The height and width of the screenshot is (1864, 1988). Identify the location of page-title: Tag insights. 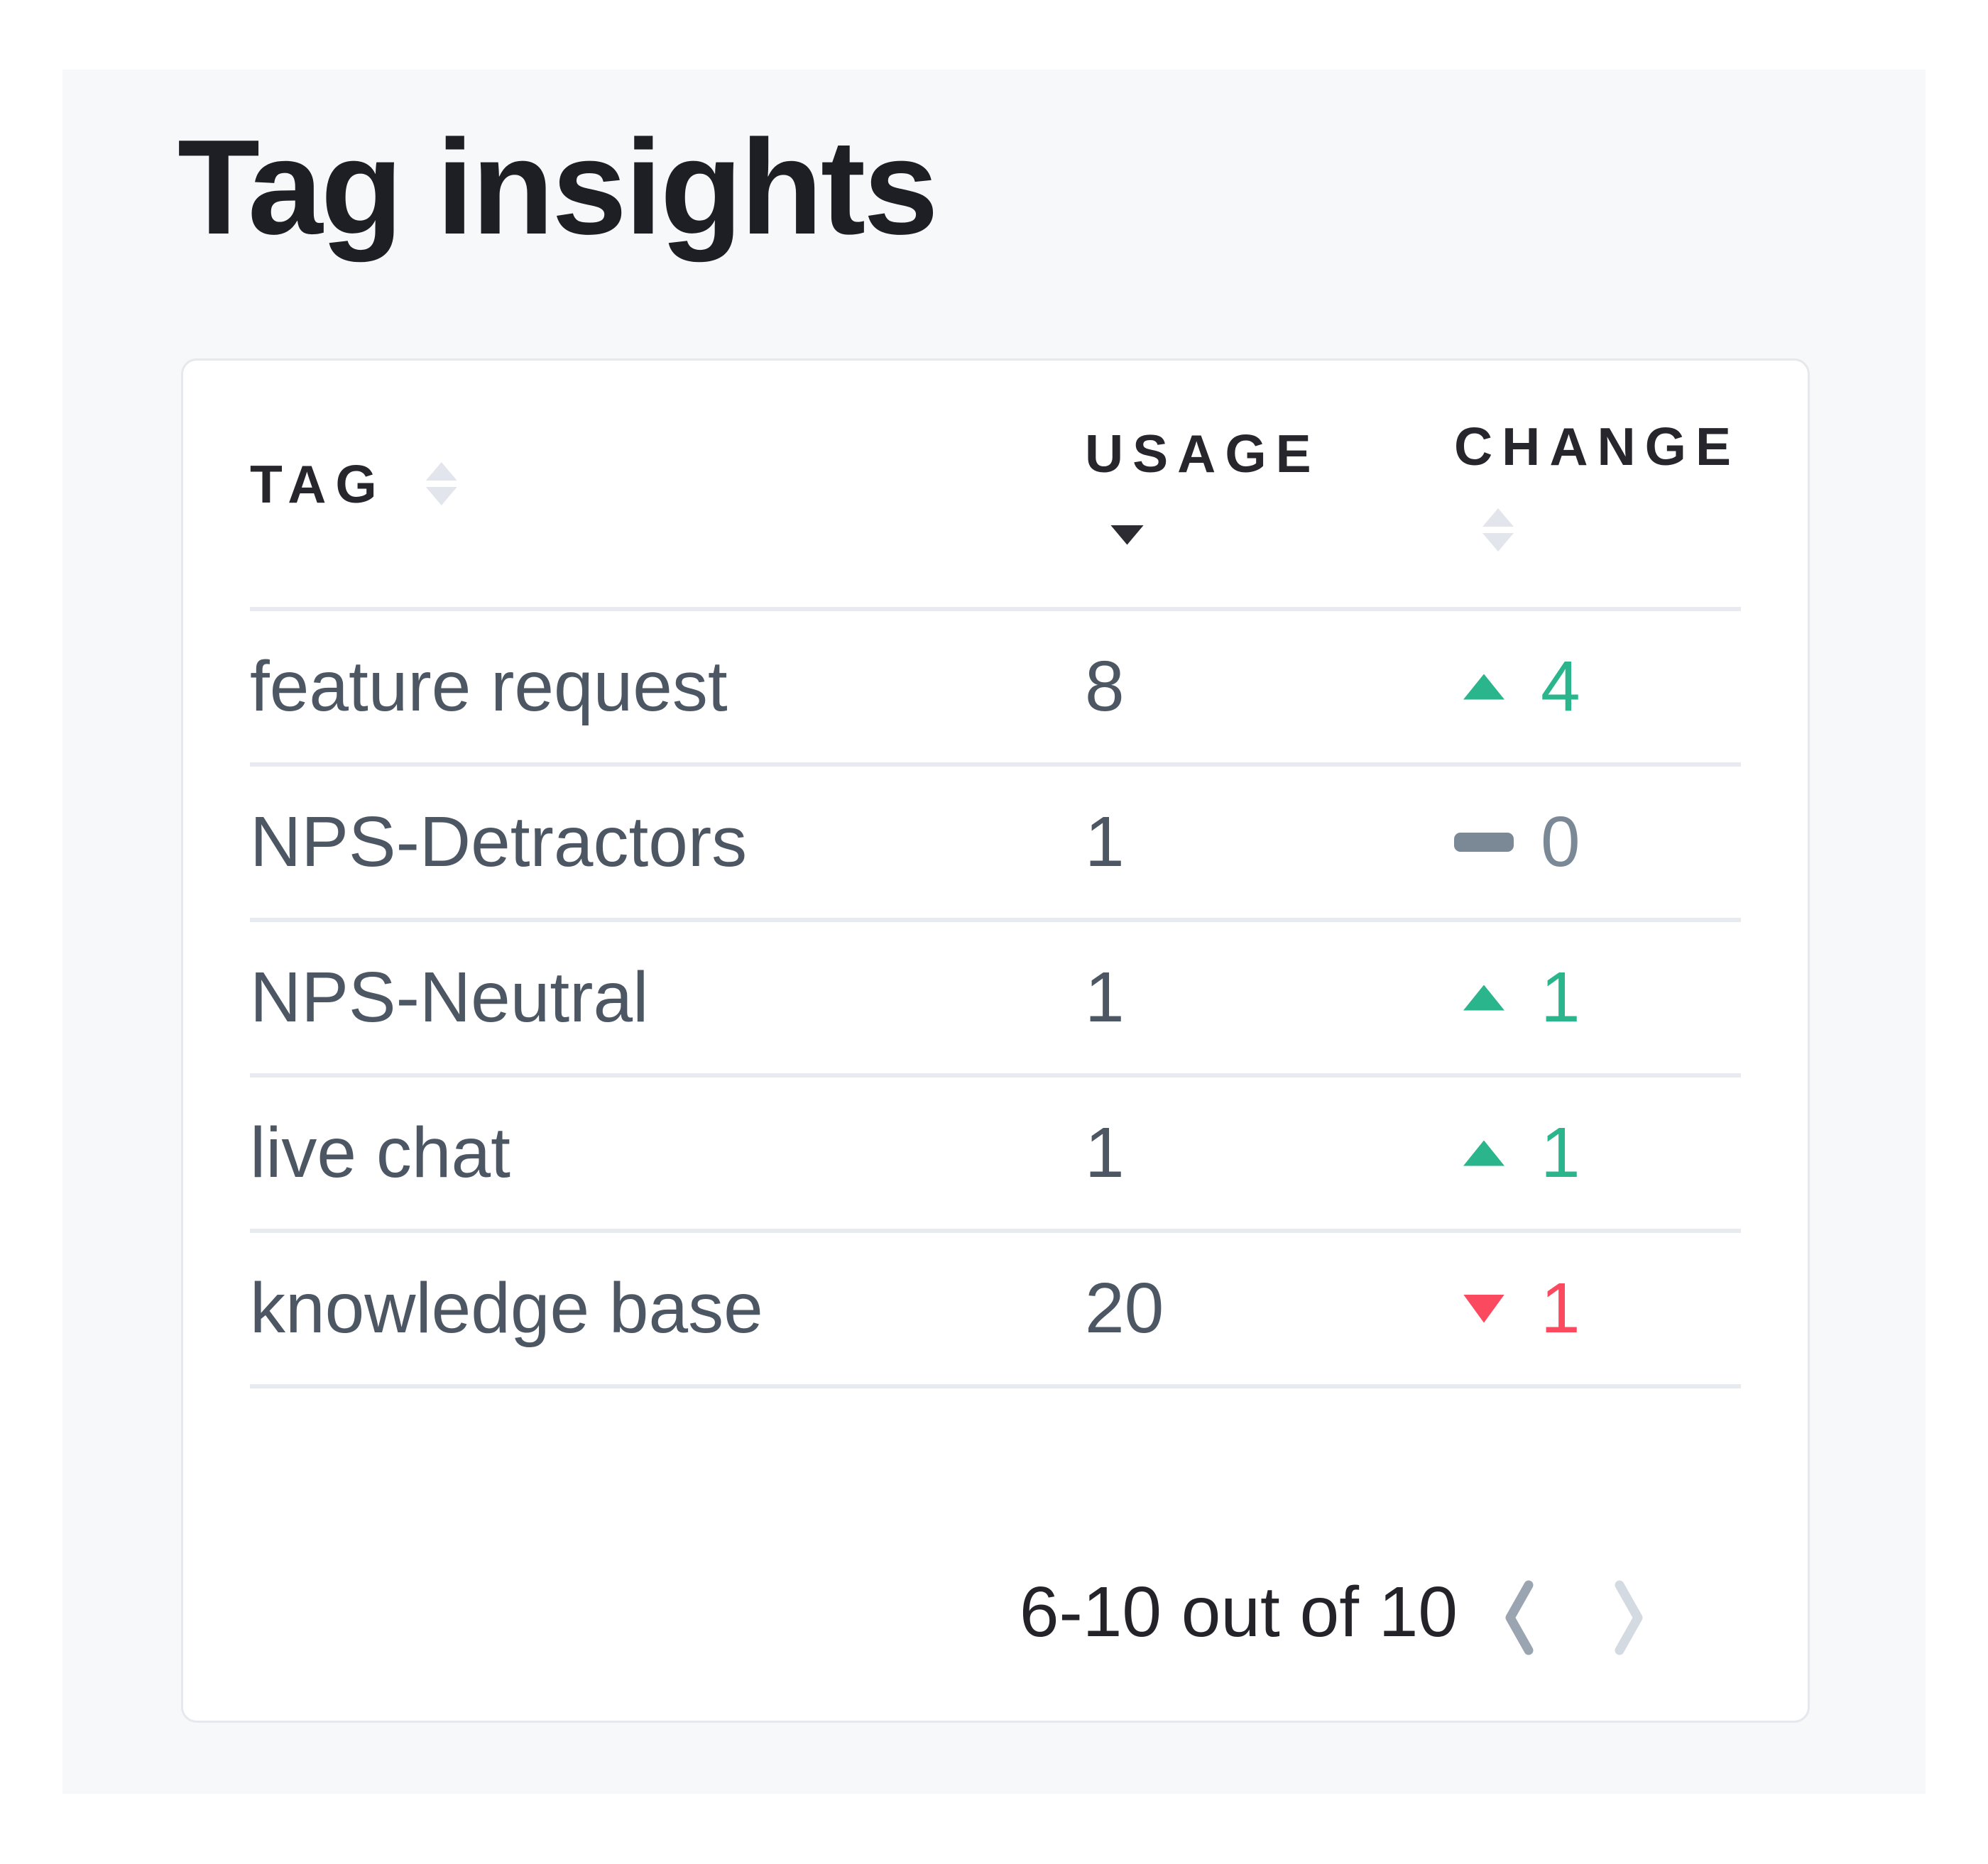
(558, 187).